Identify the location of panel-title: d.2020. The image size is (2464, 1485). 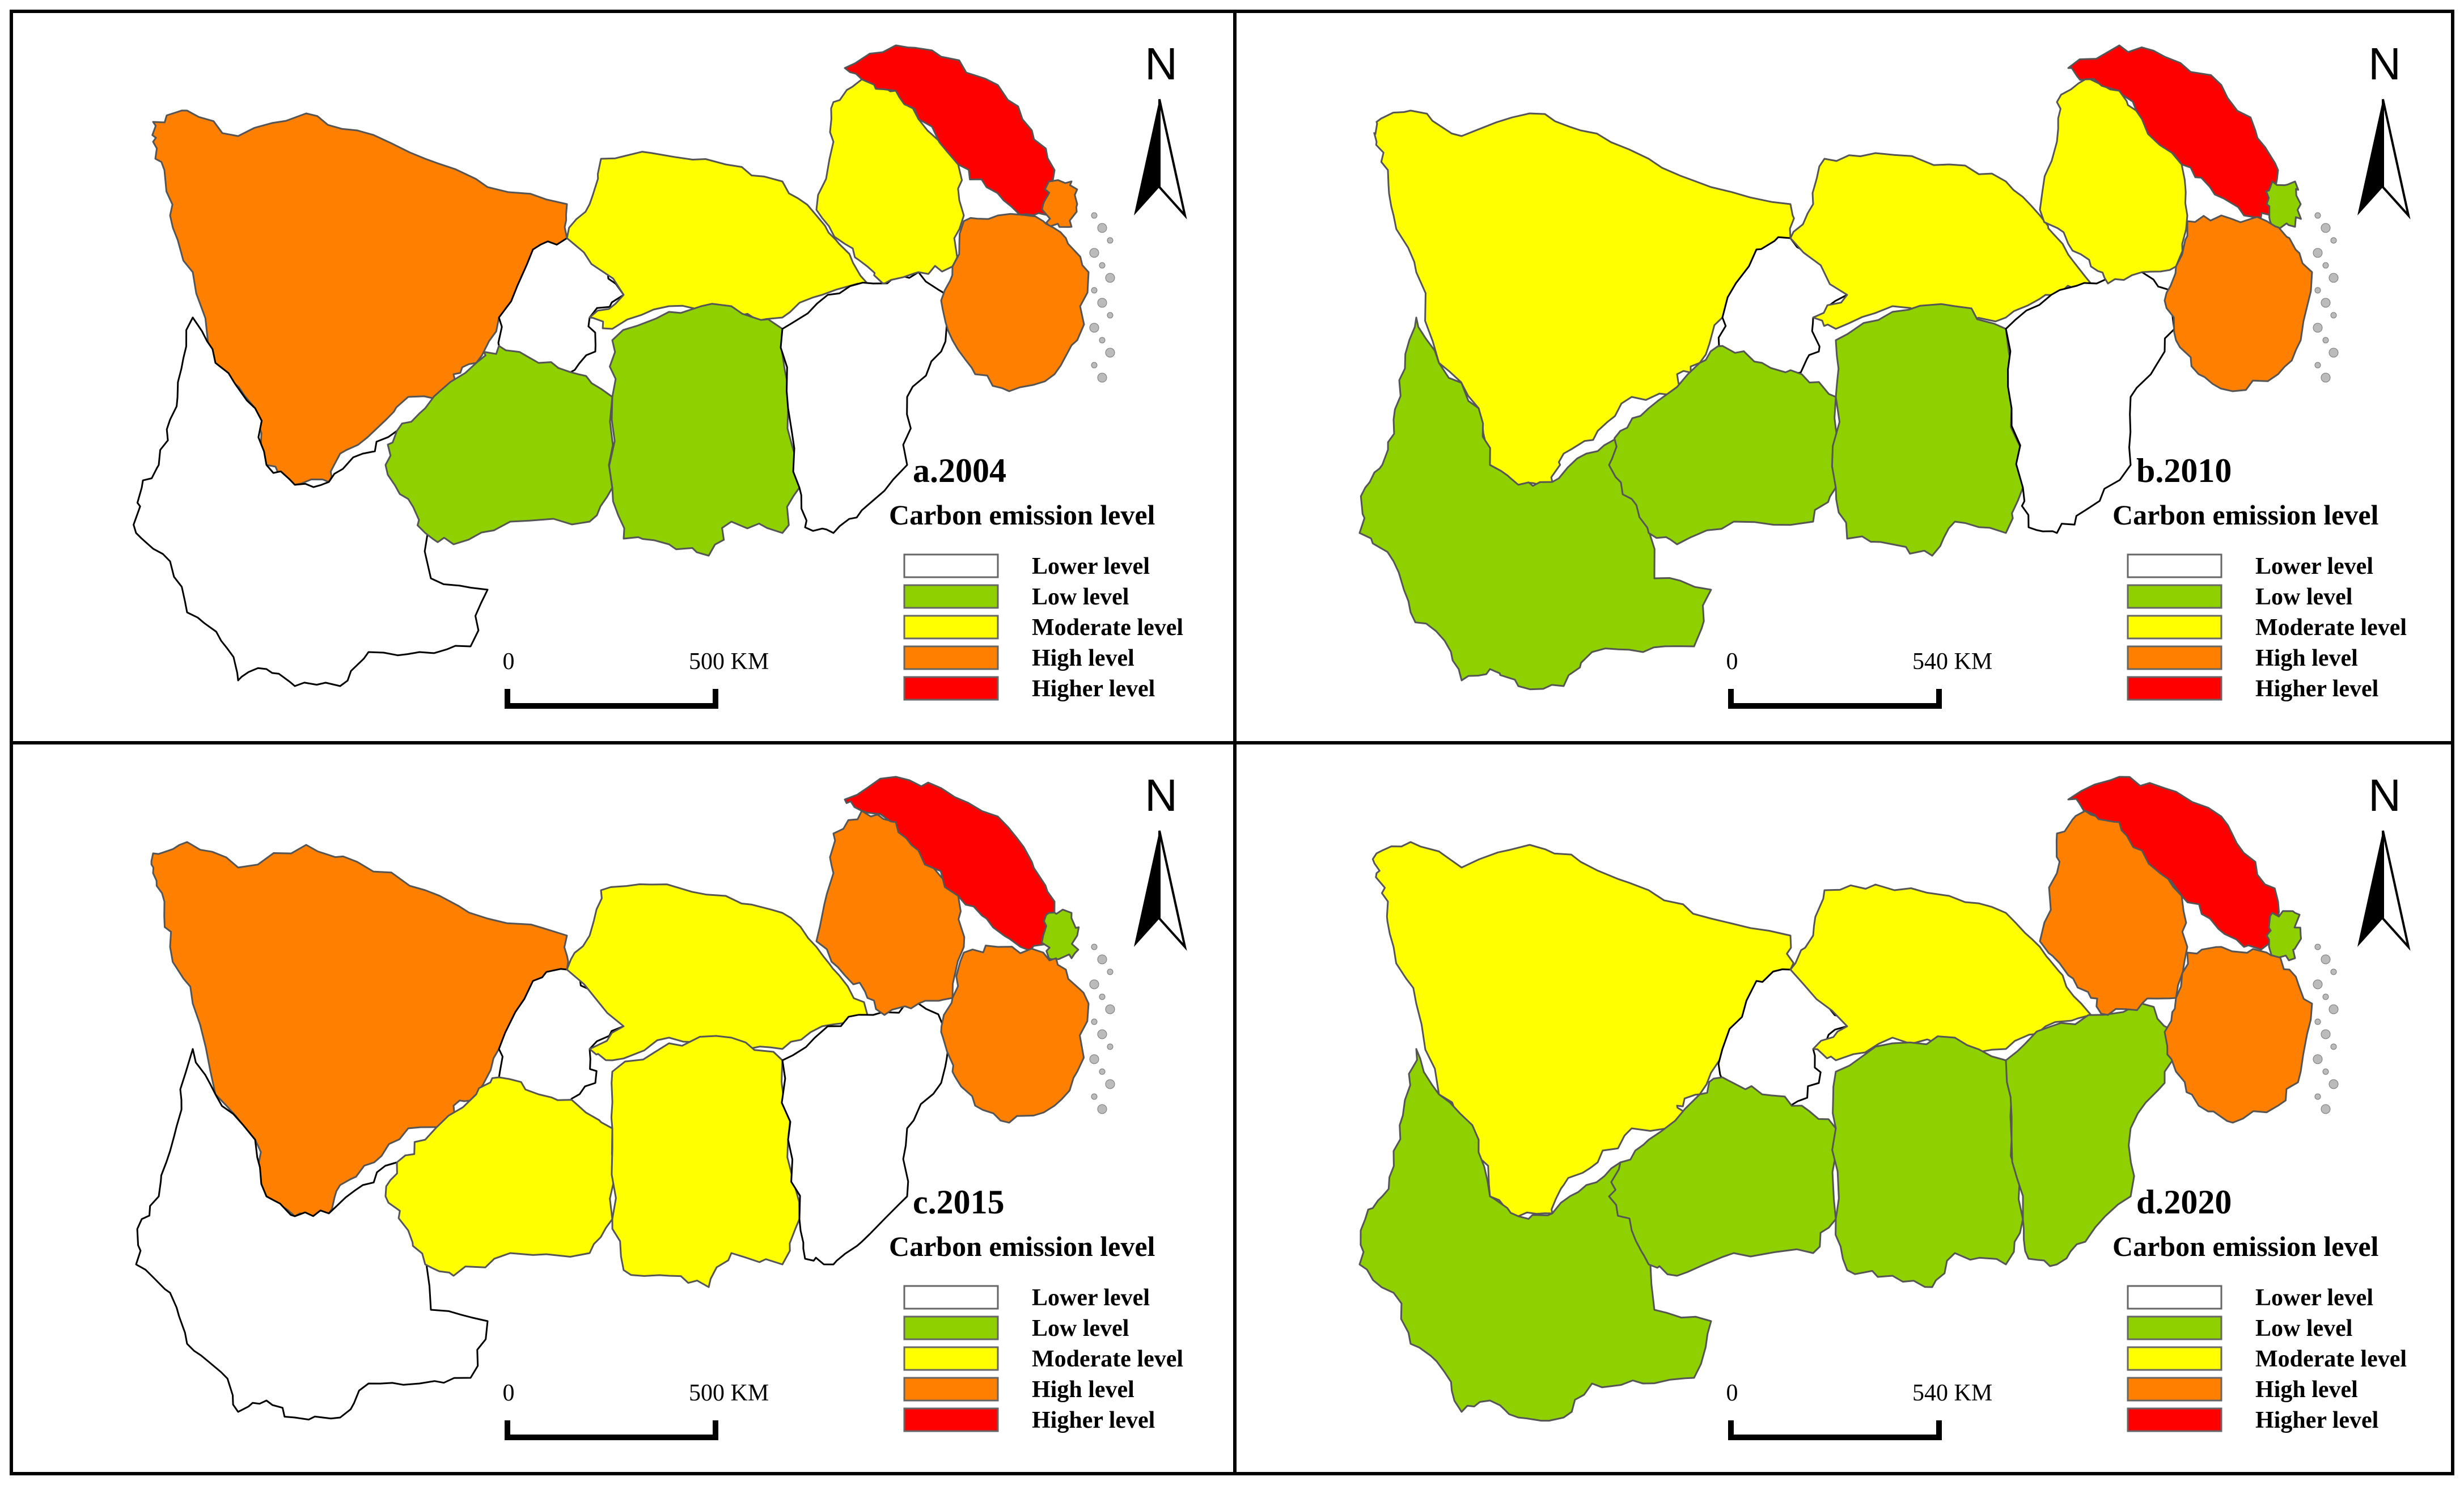
(2184, 1202).